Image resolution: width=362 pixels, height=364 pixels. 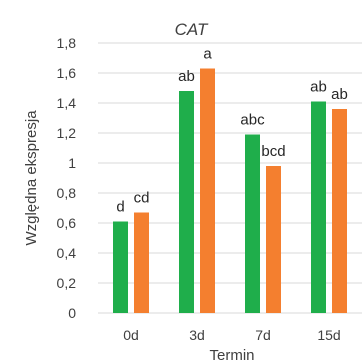 What do you see at coordinates (67, 43) in the screenshot?
I see `y-tick-label: 1,8` at bounding box center [67, 43].